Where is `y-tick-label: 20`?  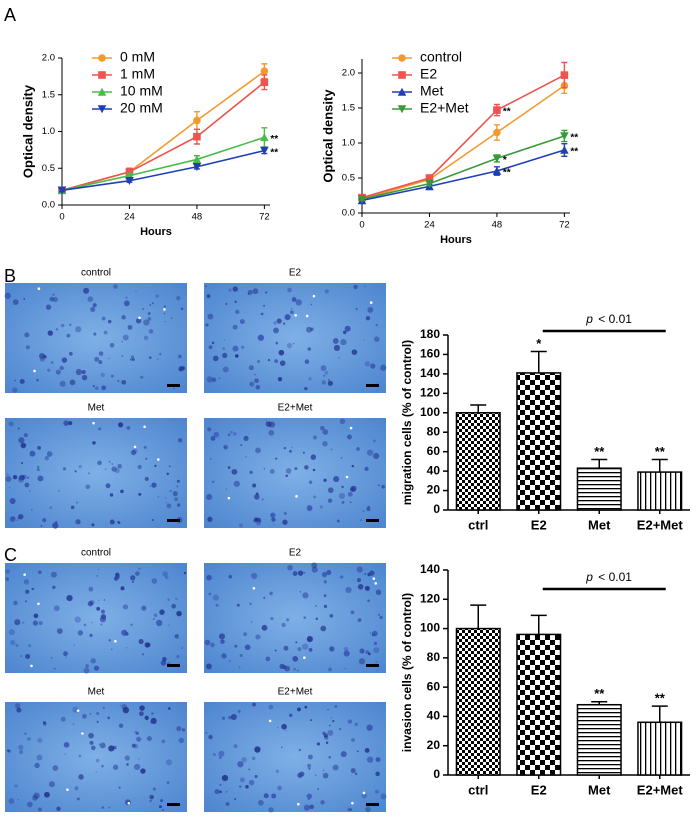 y-tick-label: 20 is located at coordinates (434, 490).